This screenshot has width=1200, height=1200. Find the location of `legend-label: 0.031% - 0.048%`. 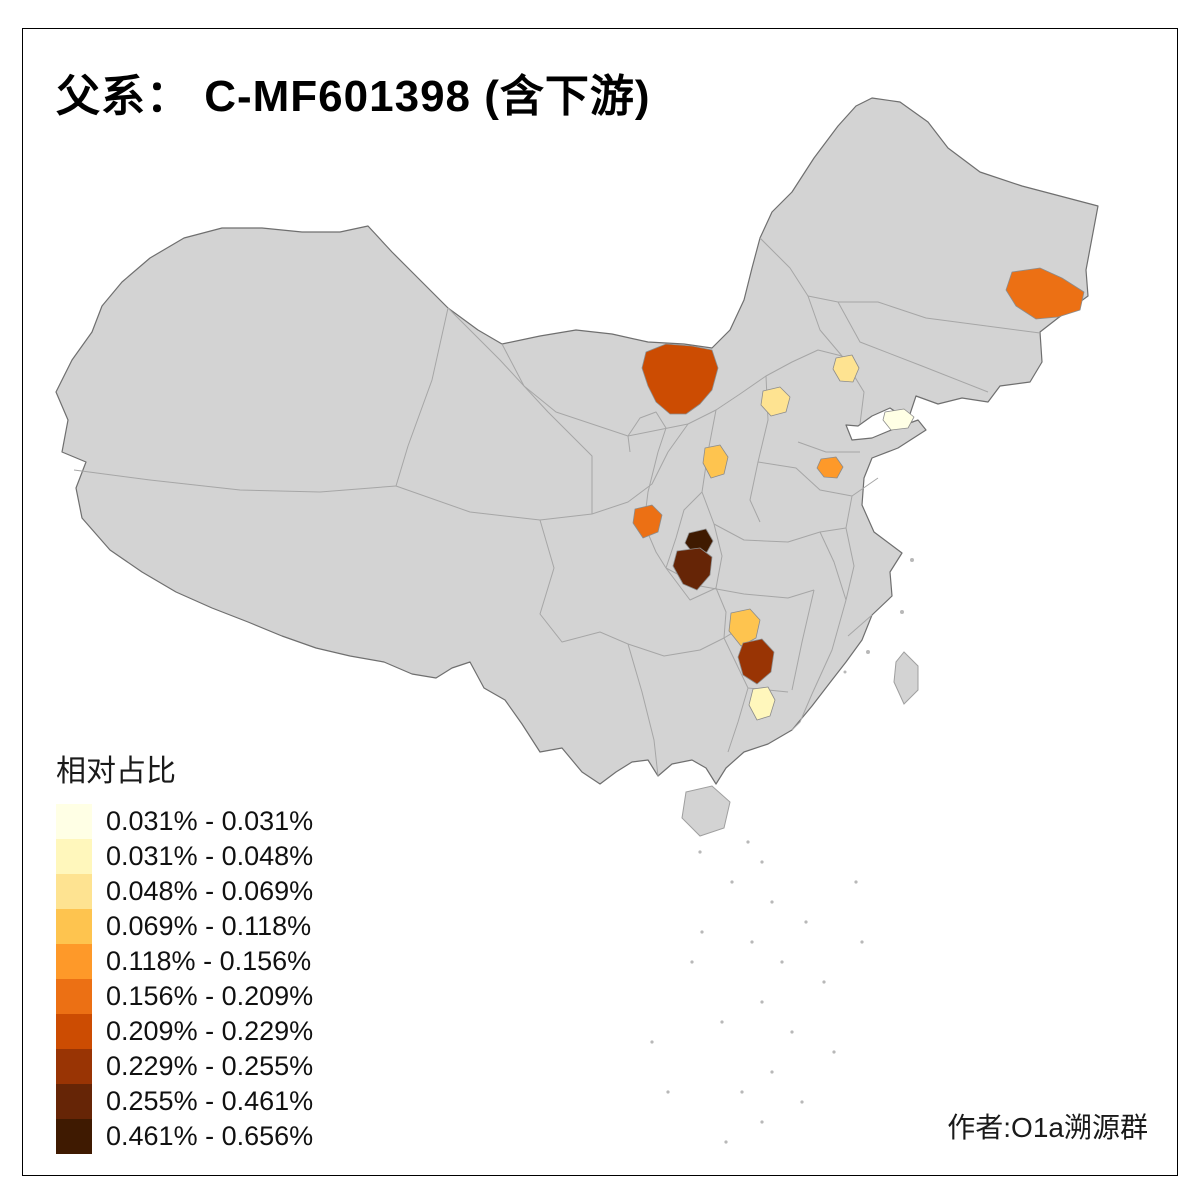

legend-label: 0.031% - 0.048% is located at coordinates (210, 856).